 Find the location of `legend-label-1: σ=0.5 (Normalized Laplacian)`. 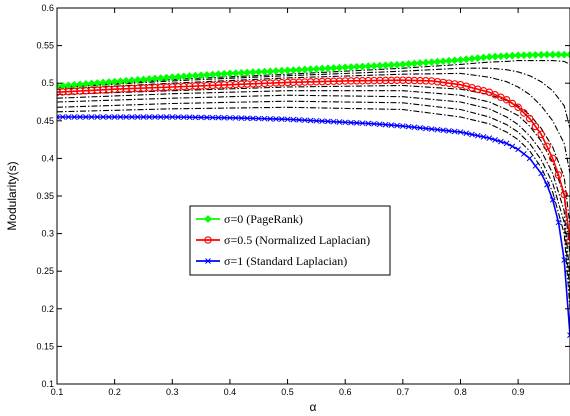

legend-label-1: σ=0.5 (Normalized Laplacian) is located at coordinates (297, 240).